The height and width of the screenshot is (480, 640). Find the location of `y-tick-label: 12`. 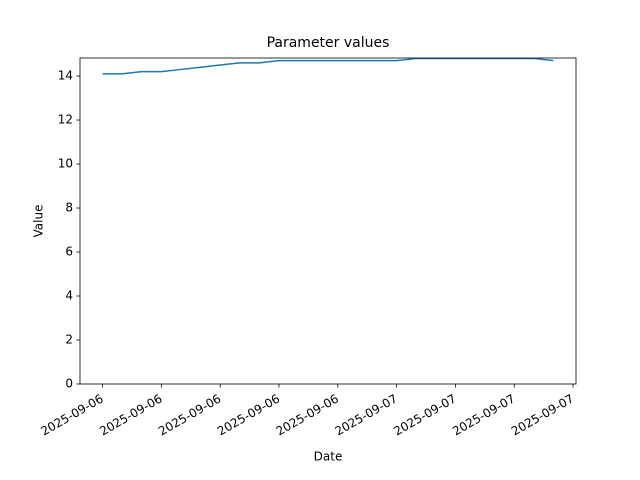

y-tick-label: 12 is located at coordinates (65, 120).